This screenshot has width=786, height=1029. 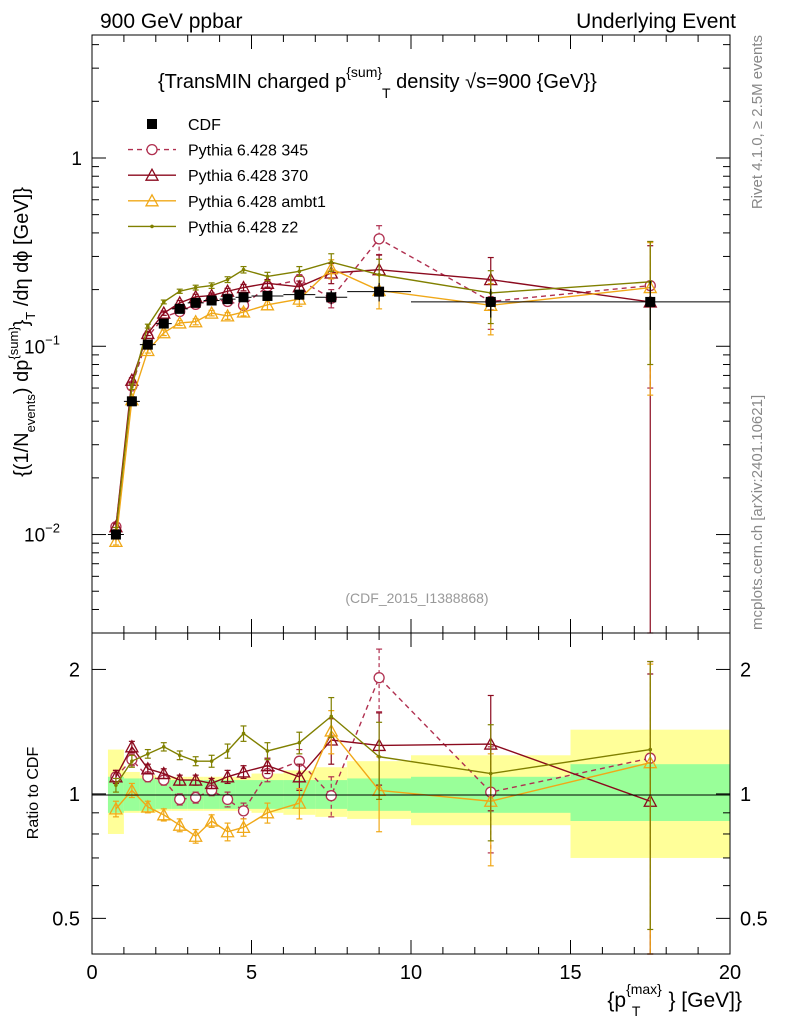 I want to click on main-y-tick-label: 1, so click(x=76, y=159).